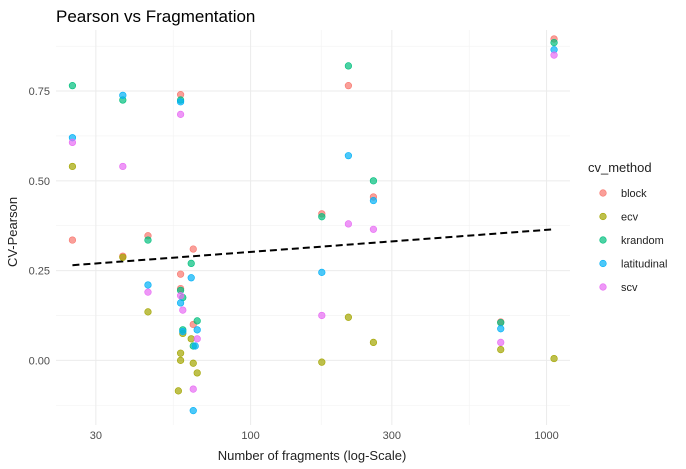 The image size is (686, 469). Describe the element at coordinates (312, 455) in the screenshot. I see `x-axis-title: Number of fragments (log-Scale)` at that location.